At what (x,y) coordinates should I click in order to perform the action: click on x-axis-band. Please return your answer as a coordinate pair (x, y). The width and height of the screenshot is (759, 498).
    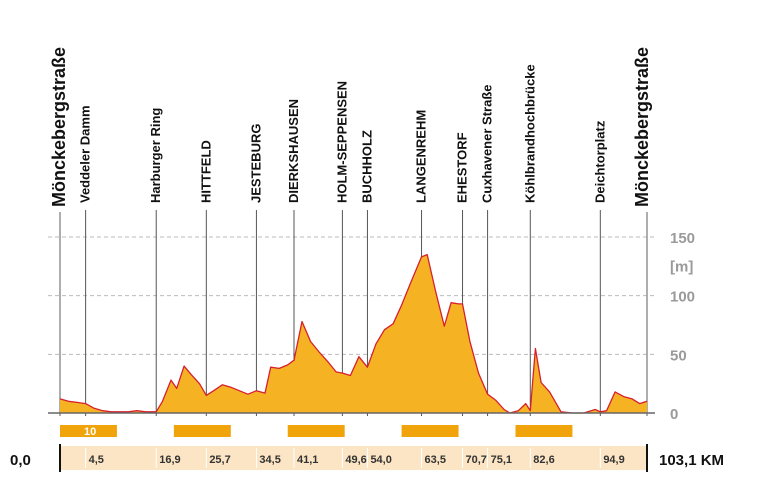
    Looking at the image, I should click on (353, 458).